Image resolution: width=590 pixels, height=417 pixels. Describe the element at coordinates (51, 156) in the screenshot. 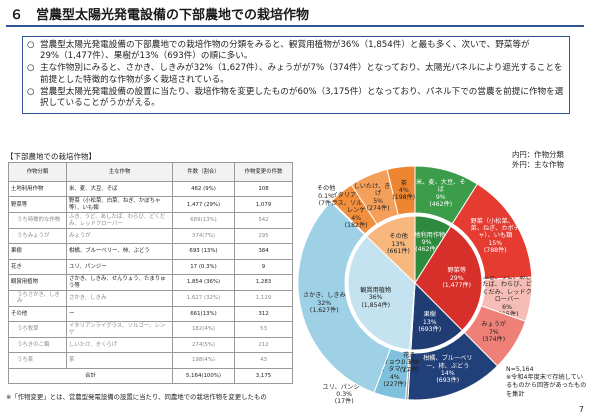

I see `table-caption: 【下部農地での栽培作物】` at that location.